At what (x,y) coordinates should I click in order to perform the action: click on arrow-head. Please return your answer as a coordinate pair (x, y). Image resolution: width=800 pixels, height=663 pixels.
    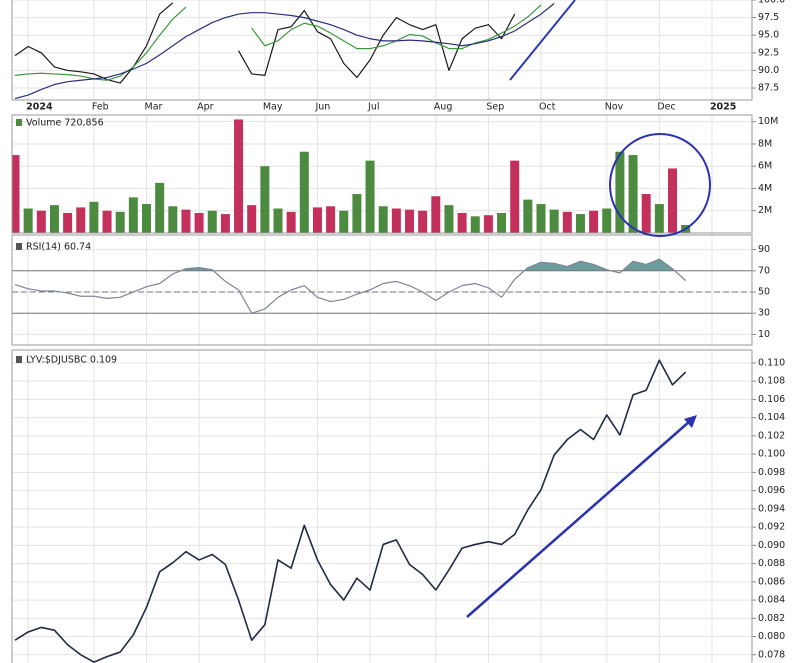
    Looking at the image, I should click on (690, 421).